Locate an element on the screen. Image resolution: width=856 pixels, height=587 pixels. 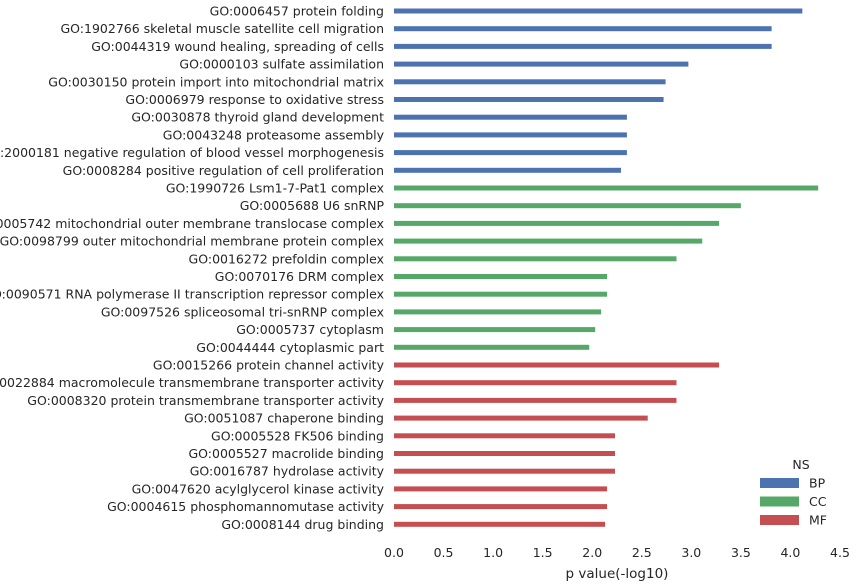
category-label: GO:0044444 cytoplasmic part is located at coordinates (290, 347).